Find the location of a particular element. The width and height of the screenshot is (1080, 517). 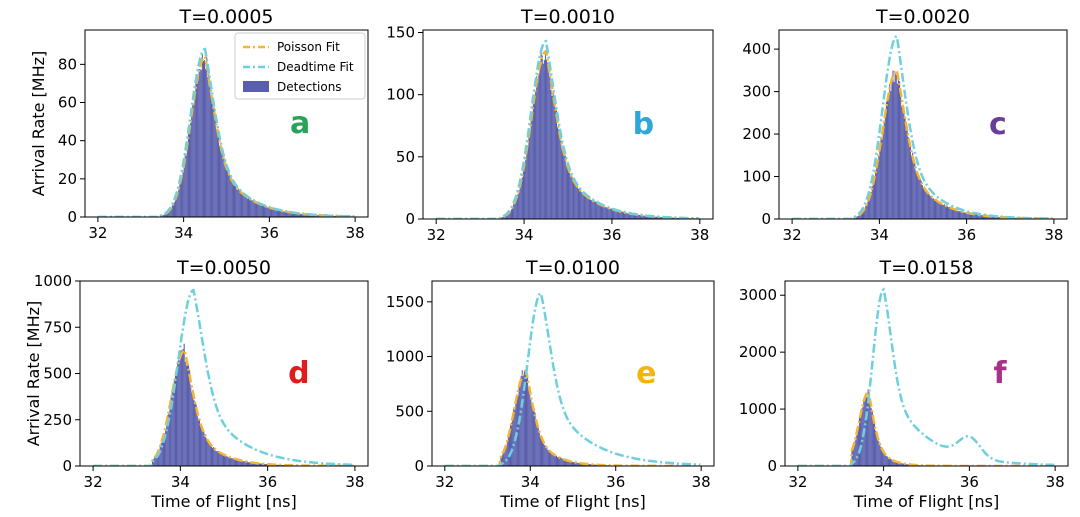

detections-histogram is located at coordinates (954, 427).